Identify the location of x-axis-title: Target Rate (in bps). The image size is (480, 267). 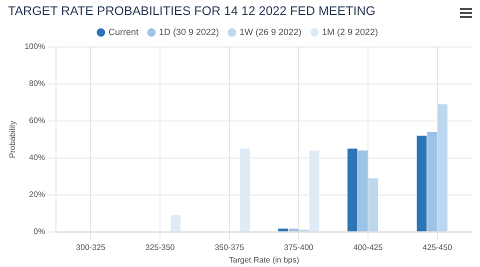
(264, 259).